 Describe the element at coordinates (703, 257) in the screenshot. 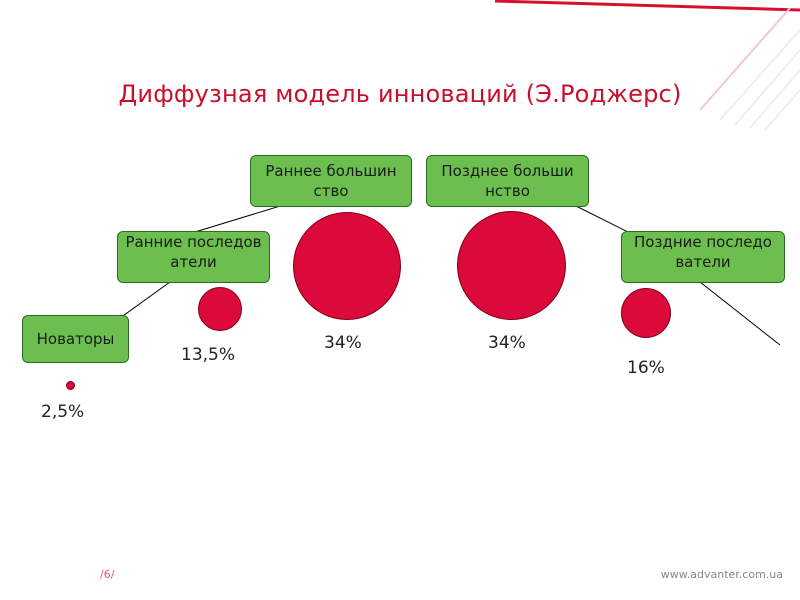

I see `stage-label-laggards: Поздние последователи` at that location.